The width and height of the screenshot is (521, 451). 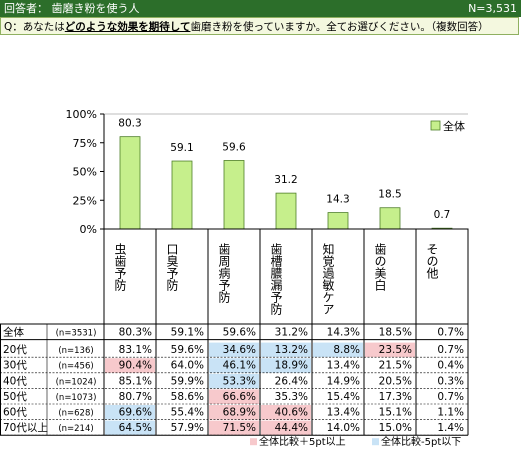 What do you see at coordinates (395, 333) in the screenshot?
I see `table-cell: 18.5%` at bounding box center [395, 333].